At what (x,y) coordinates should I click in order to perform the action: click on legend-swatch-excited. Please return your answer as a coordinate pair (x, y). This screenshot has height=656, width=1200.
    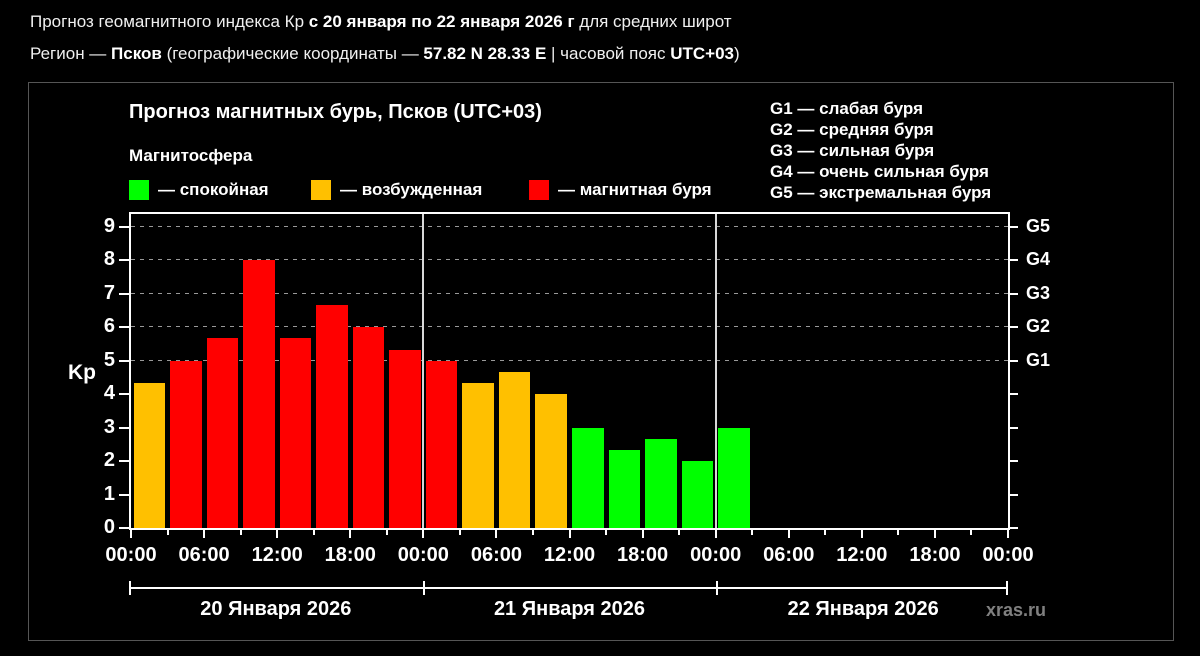
    Looking at the image, I should click on (321, 190).